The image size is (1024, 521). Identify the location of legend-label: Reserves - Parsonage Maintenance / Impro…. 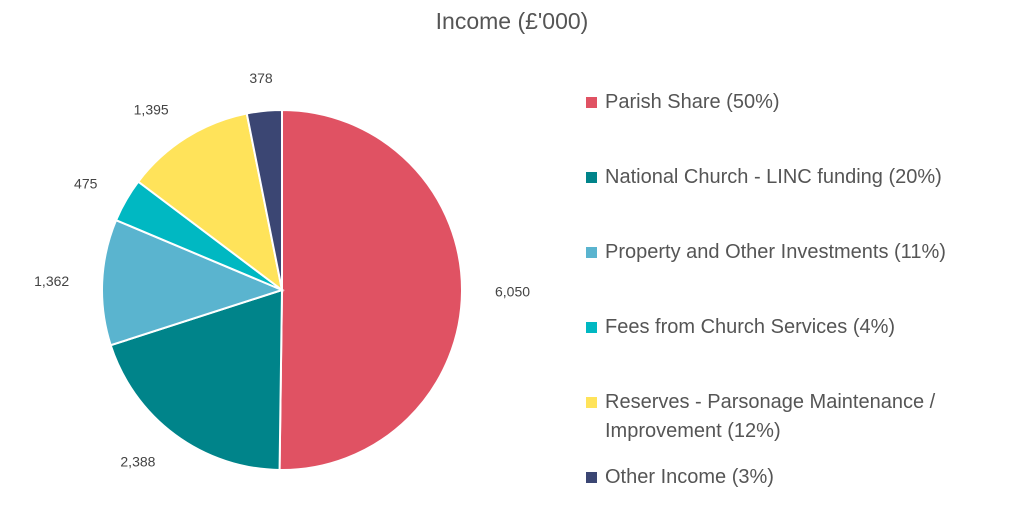
(770, 416).